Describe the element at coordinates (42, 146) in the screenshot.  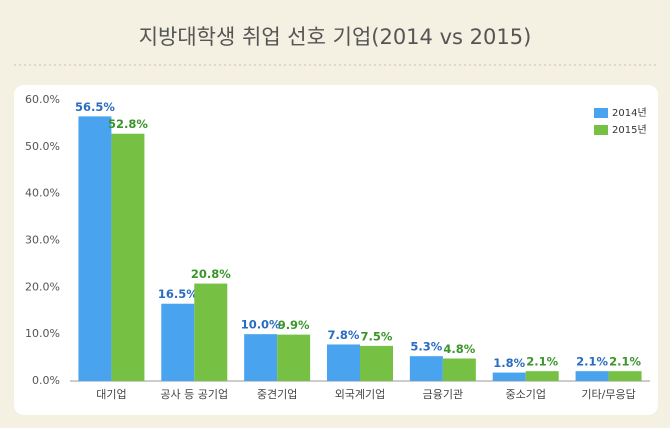
I see `y-tick-label: 50.0%` at that location.